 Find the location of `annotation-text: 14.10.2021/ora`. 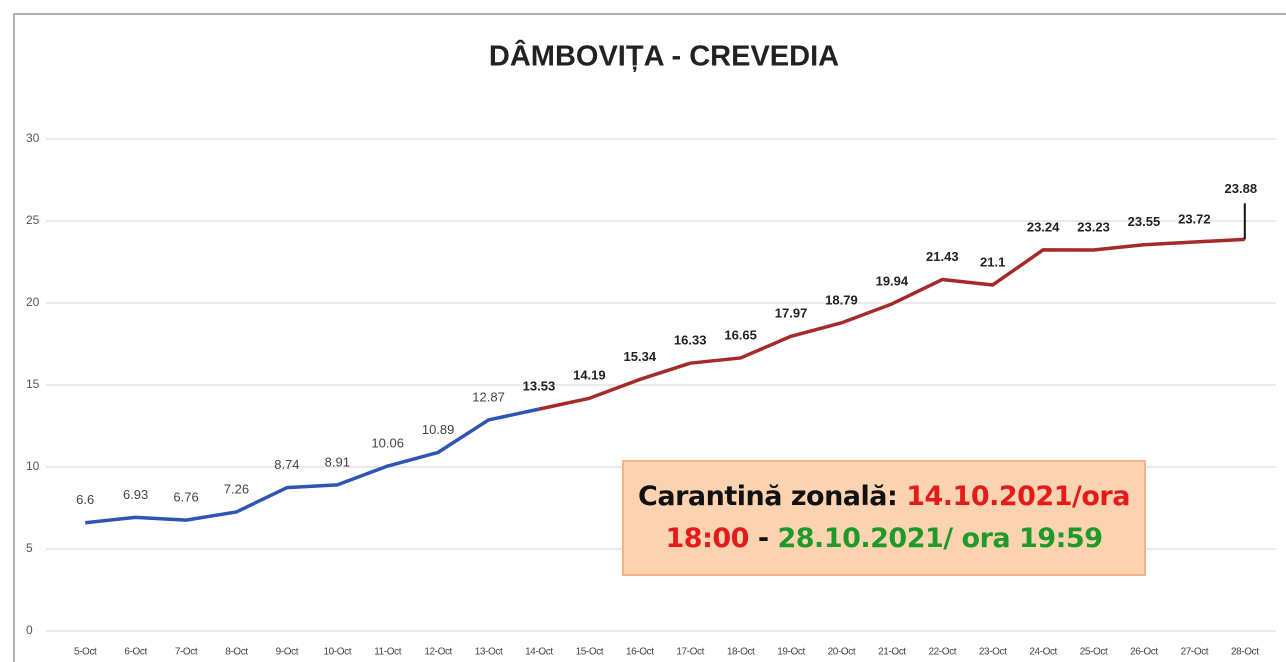

annotation-text: 14.10.2021/ora is located at coordinates (1018, 496).